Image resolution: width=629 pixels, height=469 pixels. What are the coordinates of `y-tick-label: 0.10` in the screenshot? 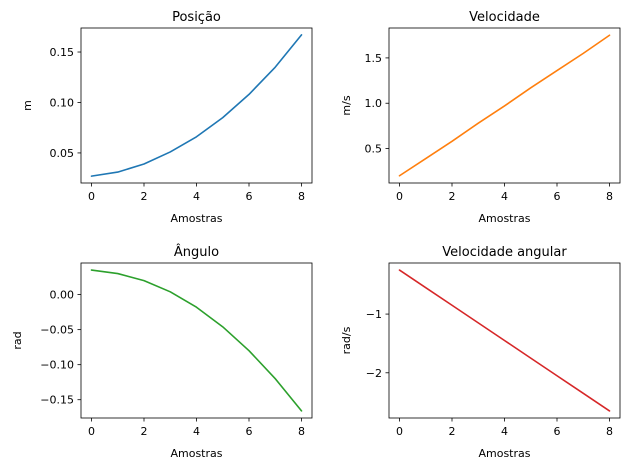 It's located at (62, 102).